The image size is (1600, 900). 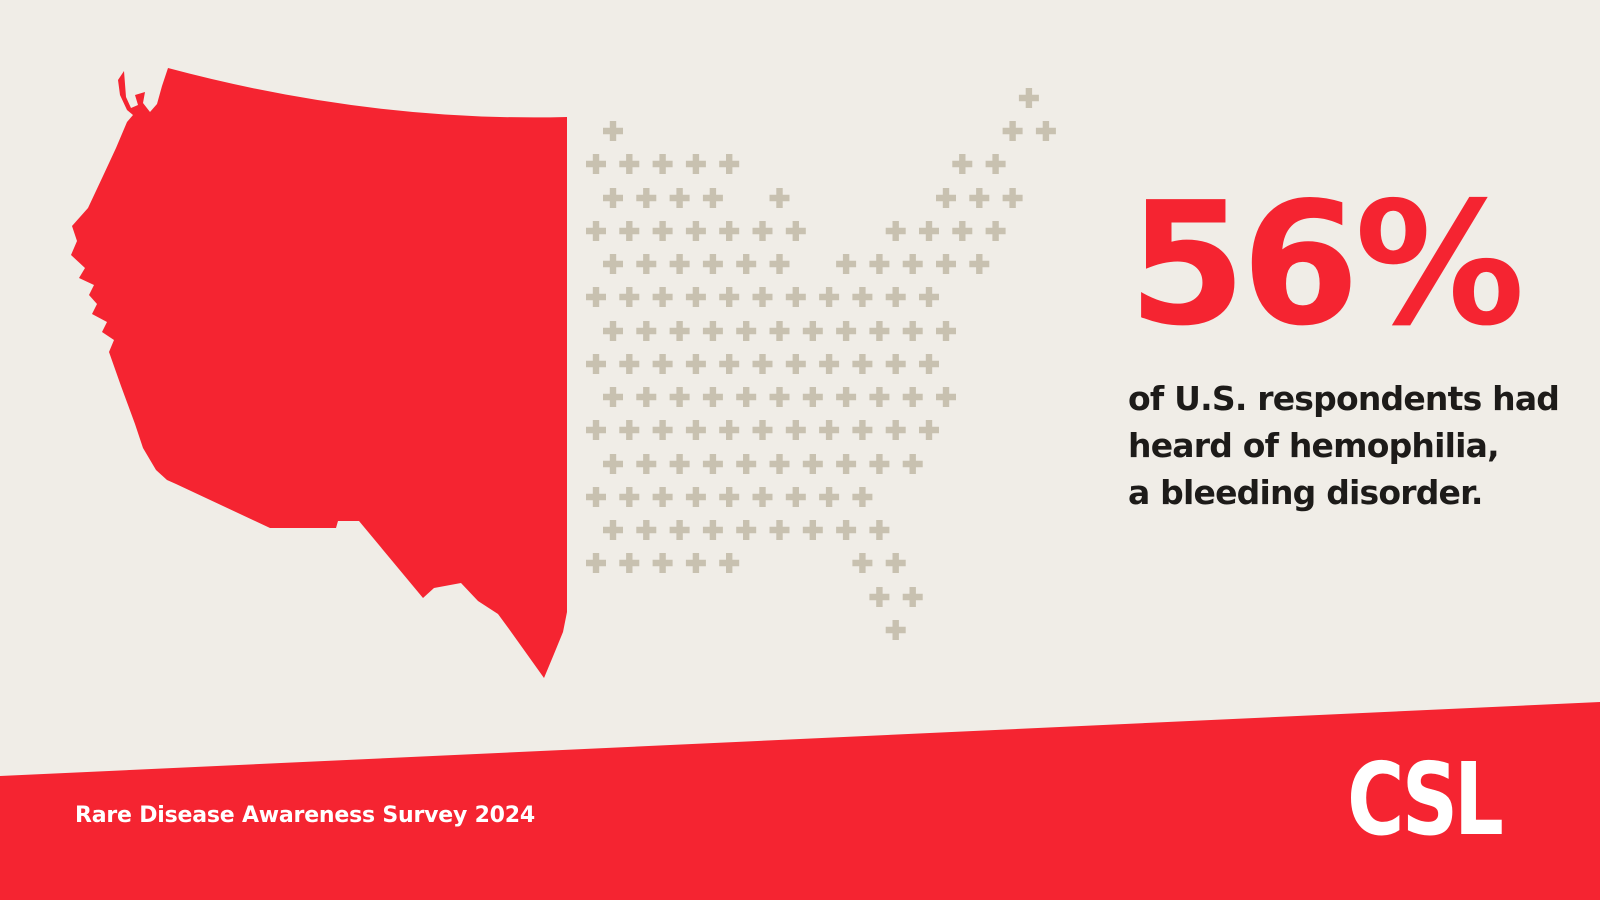 I want to click on csl-logo: CSL, so click(x=1425, y=799).